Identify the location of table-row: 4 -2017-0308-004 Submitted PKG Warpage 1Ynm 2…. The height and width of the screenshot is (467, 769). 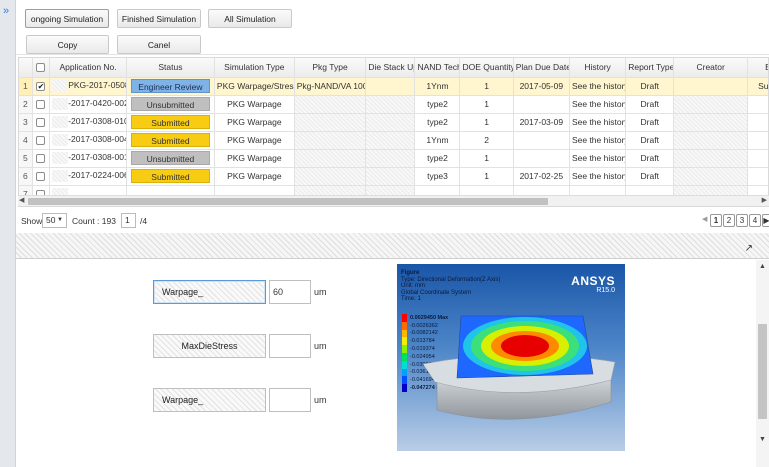
(393, 140).